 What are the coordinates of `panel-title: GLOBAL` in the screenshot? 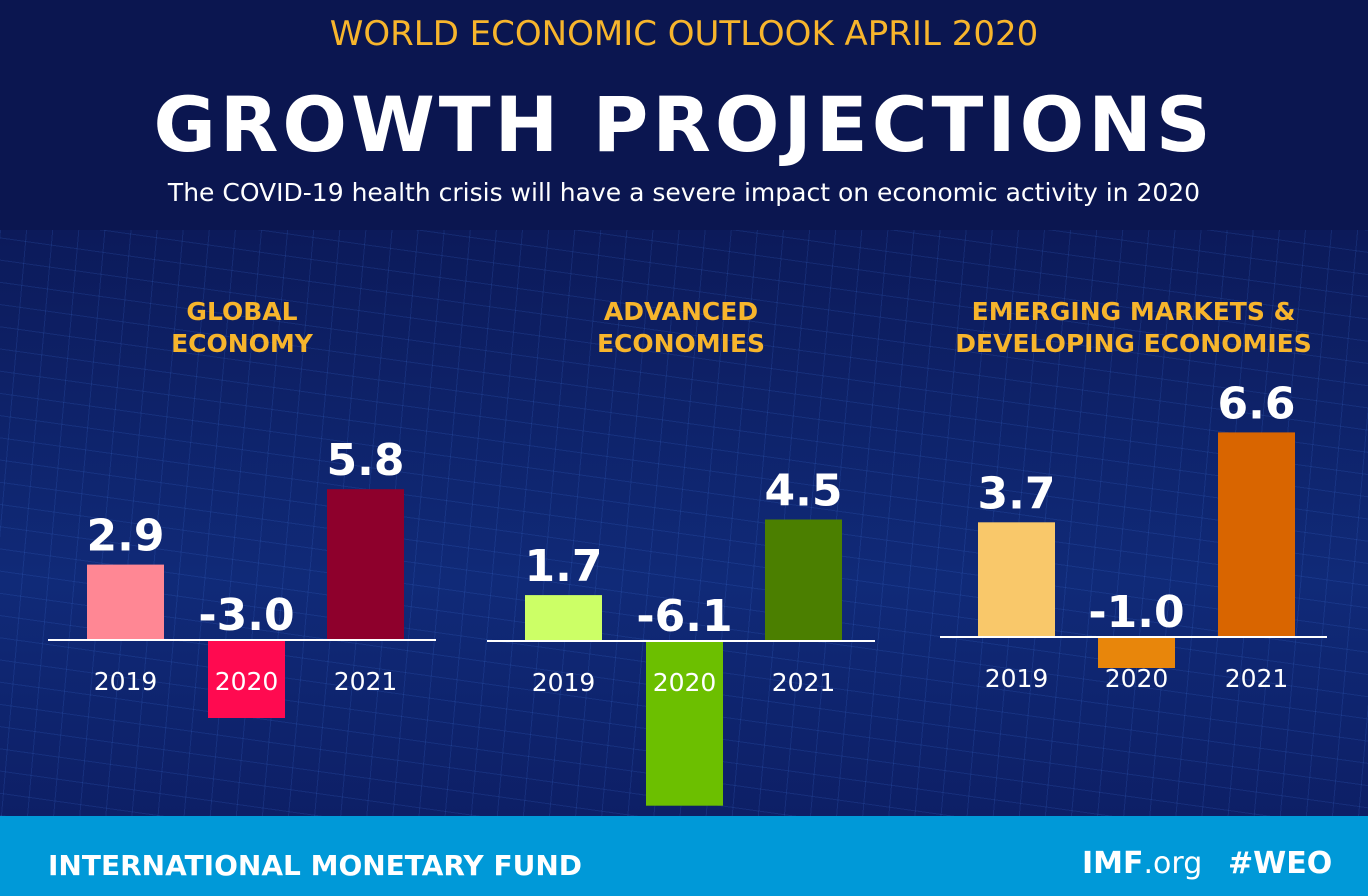 It's located at (241, 311).